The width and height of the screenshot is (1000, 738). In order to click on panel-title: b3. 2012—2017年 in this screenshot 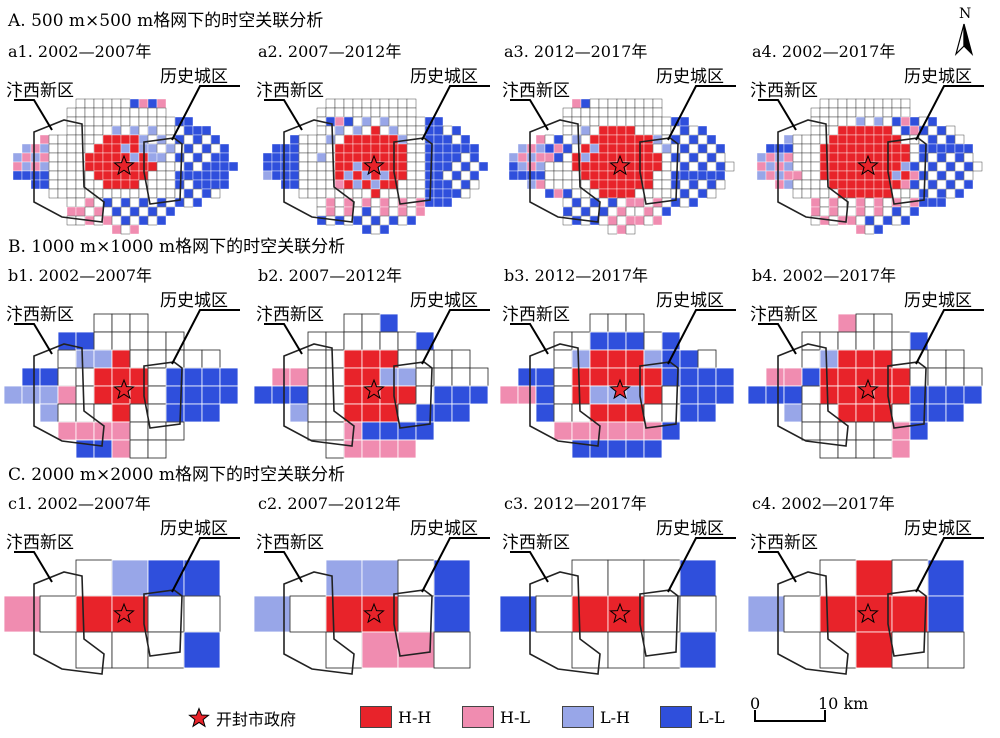, I will do `click(576, 275)`.